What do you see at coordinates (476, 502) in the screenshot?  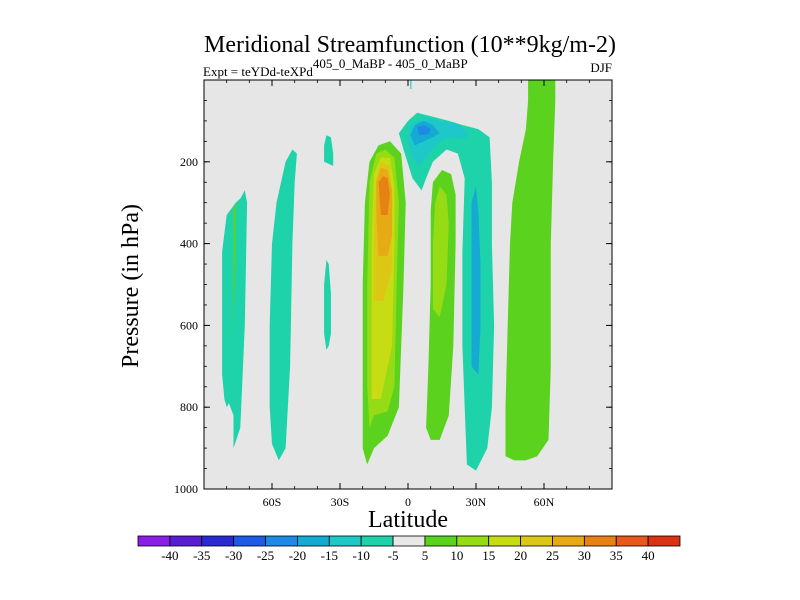 I see `x-tick-label: 30N` at bounding box center [476, 502].